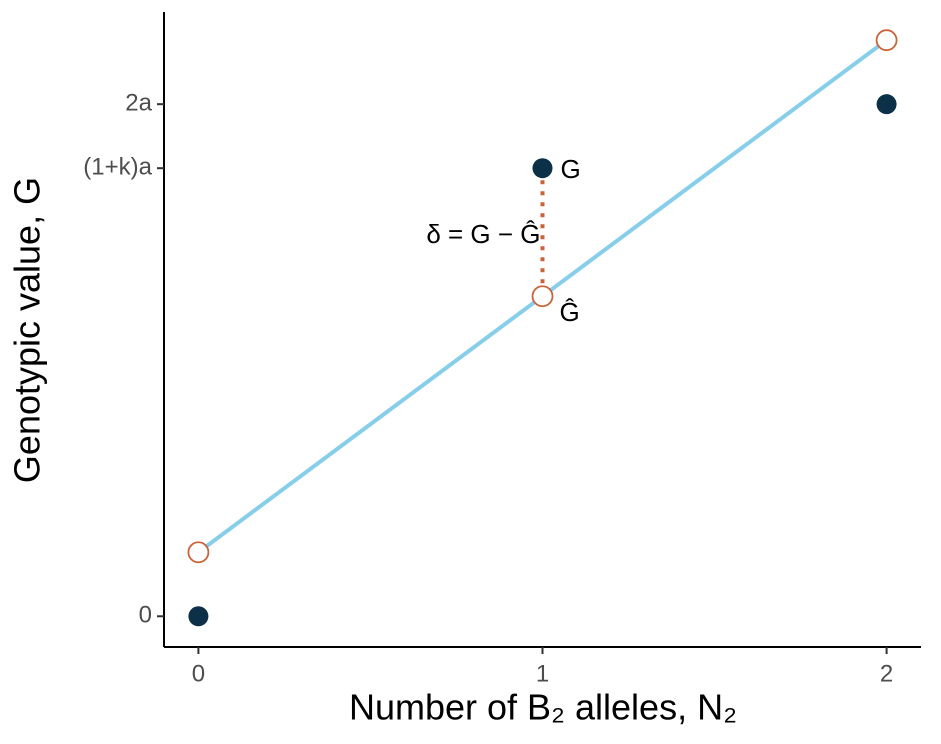 Image resolution: width=941 pixels, height=744 pixels. What do you see at coordinates (542, 673) in the screenshot?
I see `x-tick-label: 1` at bounding box center [542, 673].